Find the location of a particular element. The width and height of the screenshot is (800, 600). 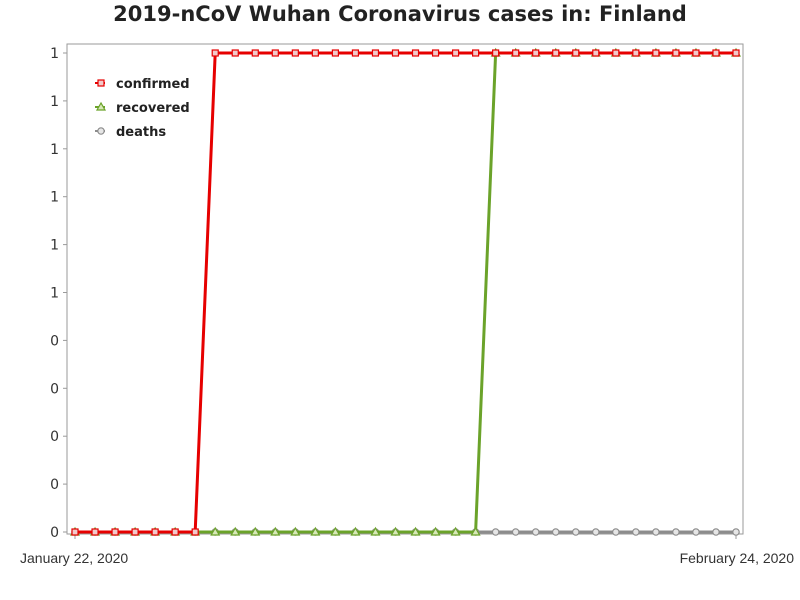

legend-item-recovered: recovered is located at coordinates (142, 108).